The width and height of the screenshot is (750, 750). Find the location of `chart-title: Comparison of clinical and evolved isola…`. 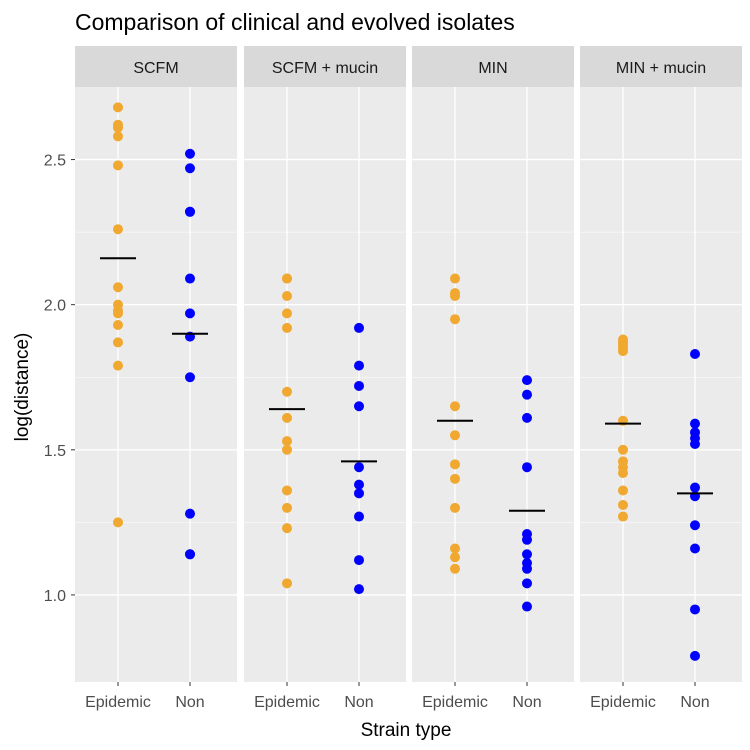

chart-title: Comparison of clinical and evolved isola… is located at coordinates (295, 22).